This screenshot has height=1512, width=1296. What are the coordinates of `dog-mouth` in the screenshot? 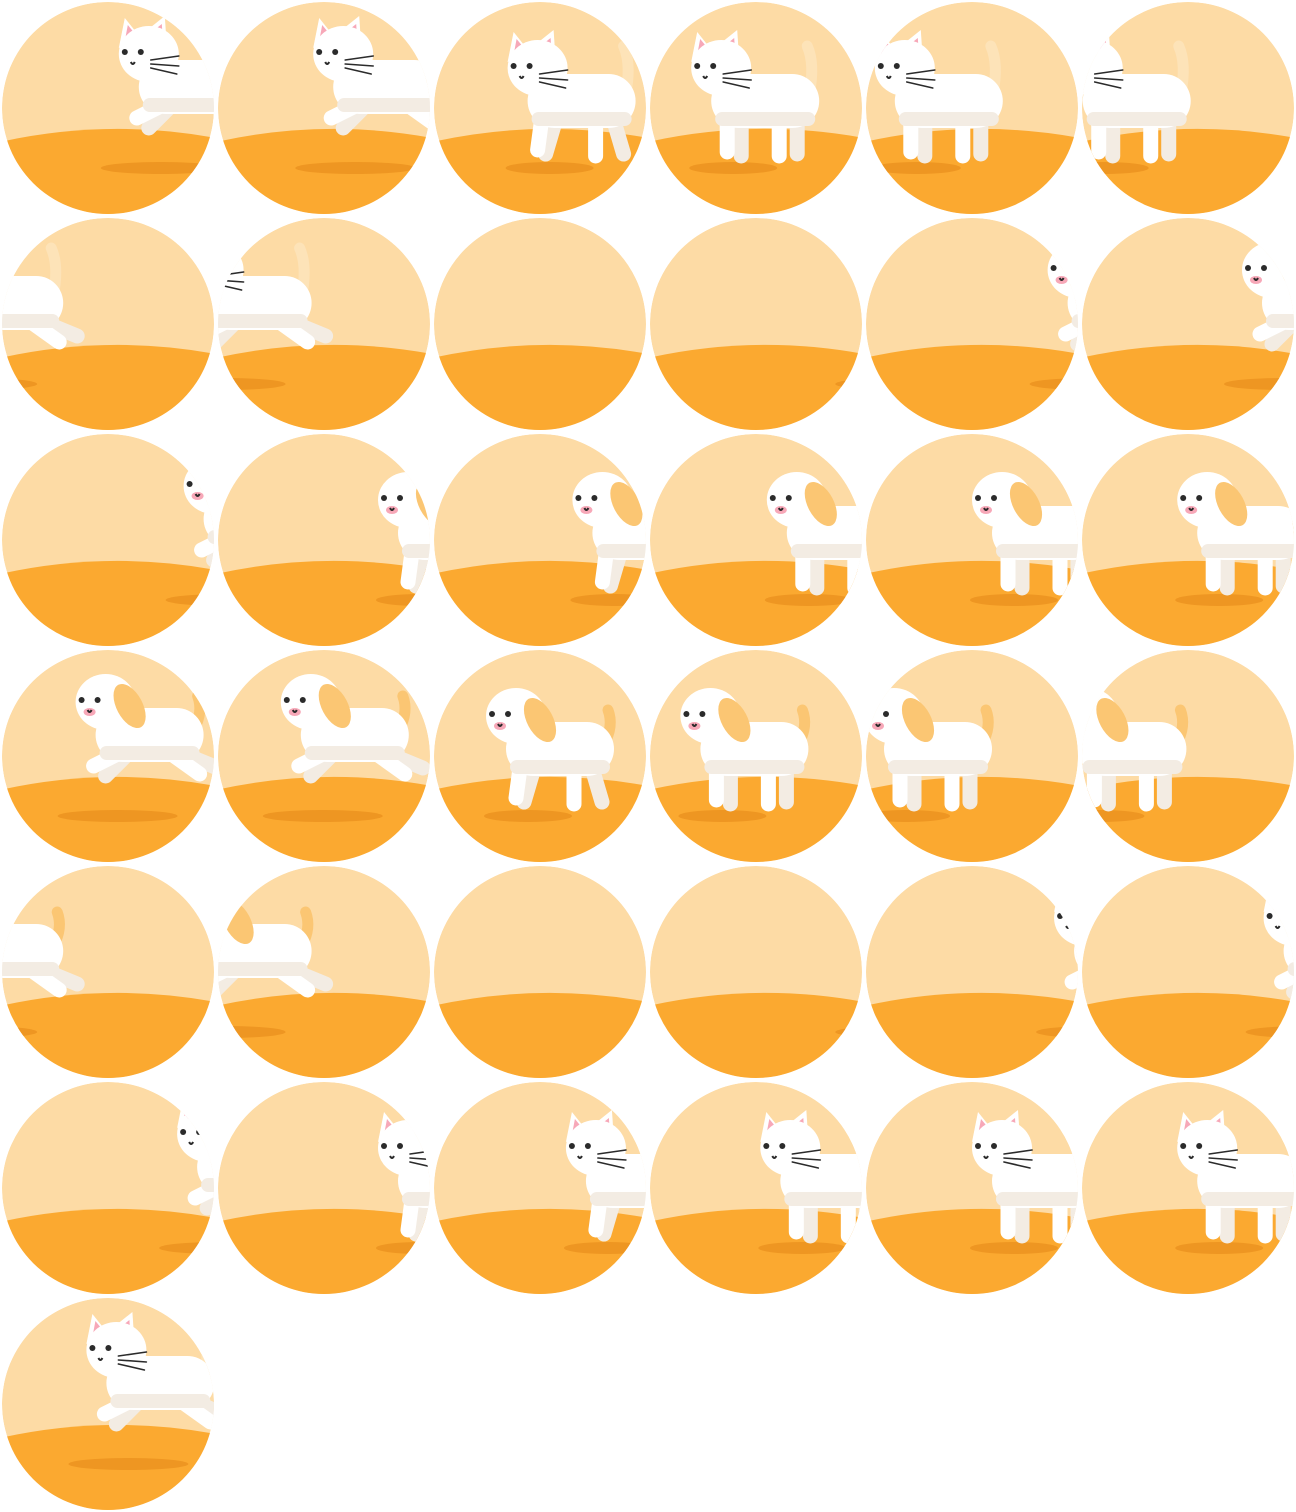 It's located at (694, 725).